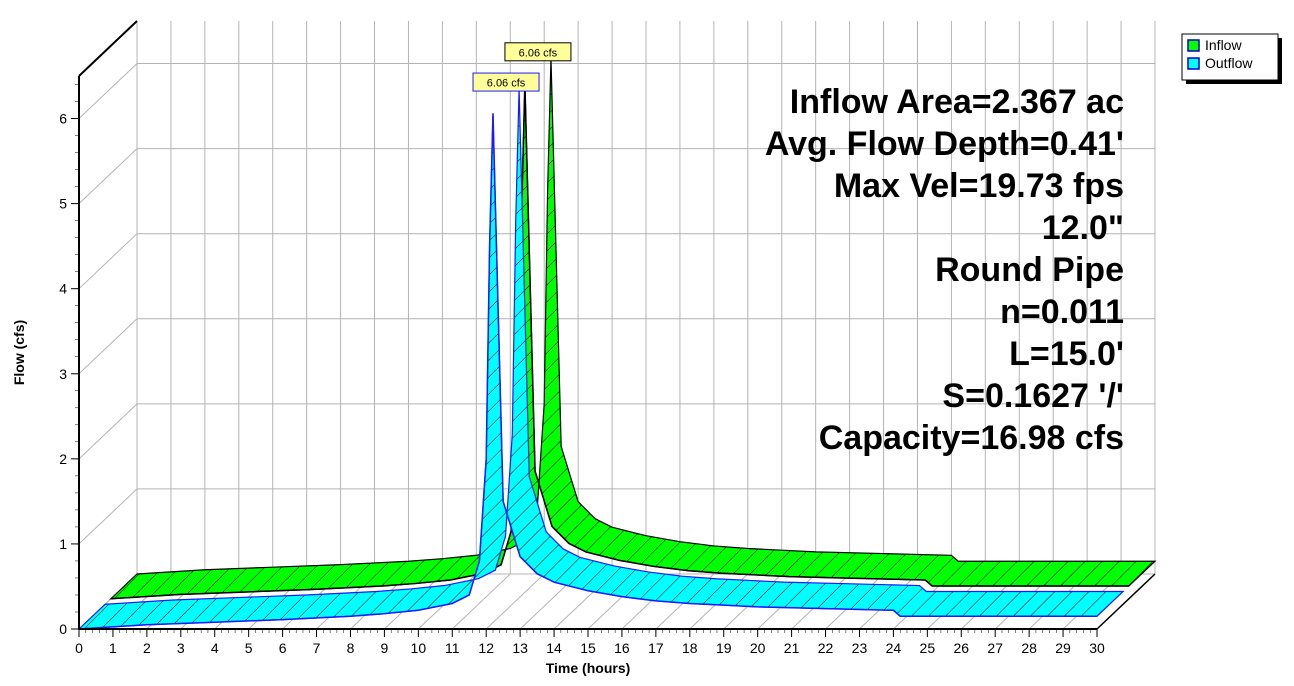  What do you see at coordinates (1223, 45) in the screenshot?
I see `legend-label: Inflow` at bounding box center [1223, 45].